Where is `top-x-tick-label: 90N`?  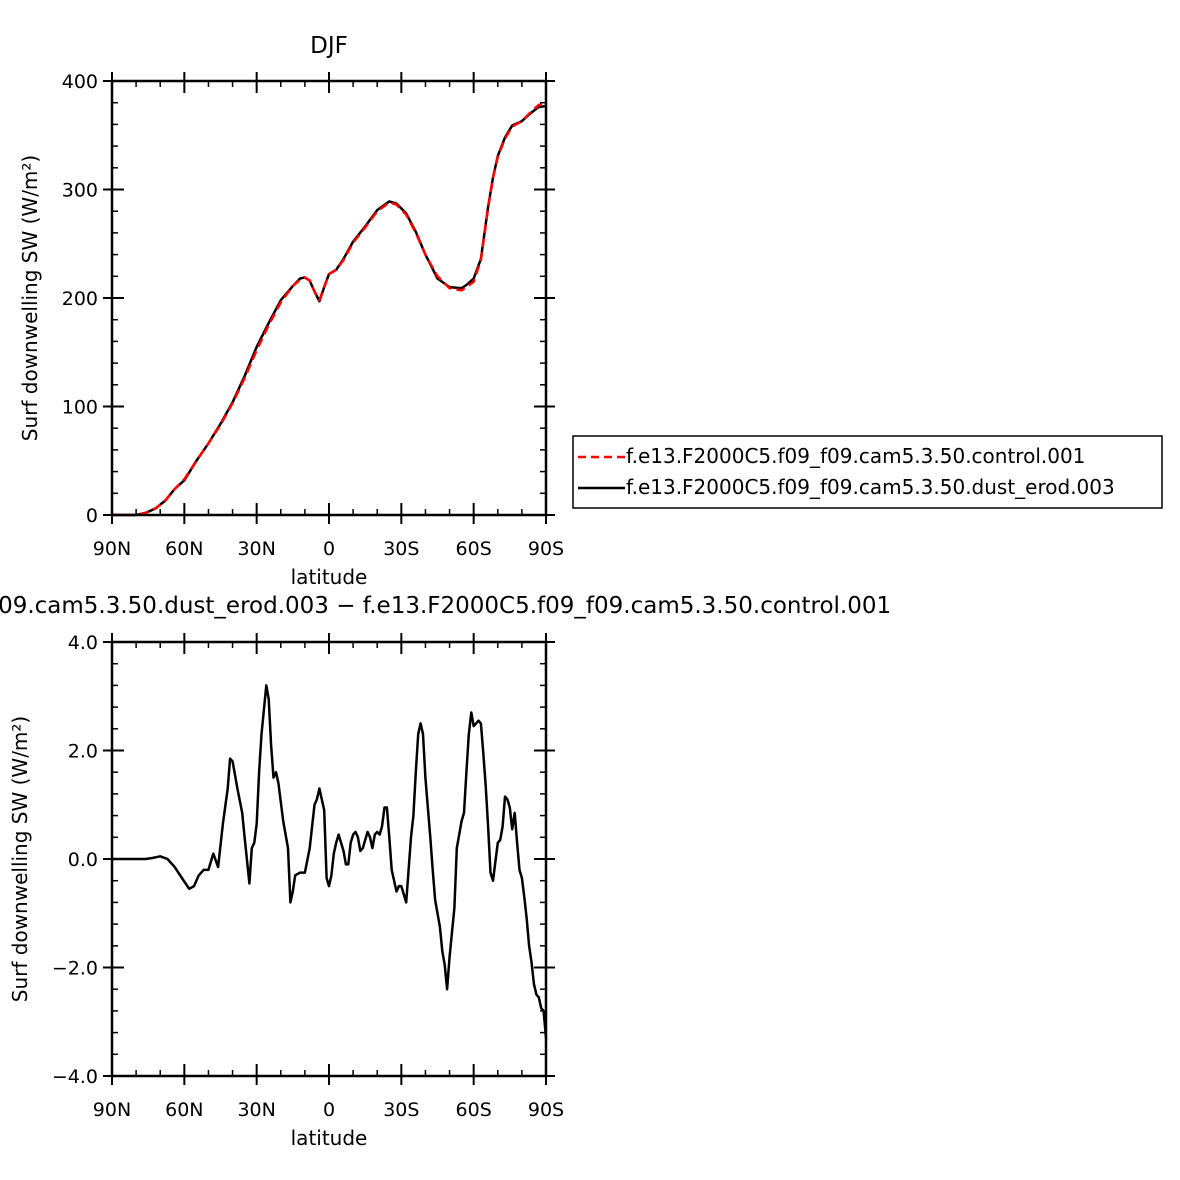
top-x-tick-label: 90N is located at coordinates (112, 549).